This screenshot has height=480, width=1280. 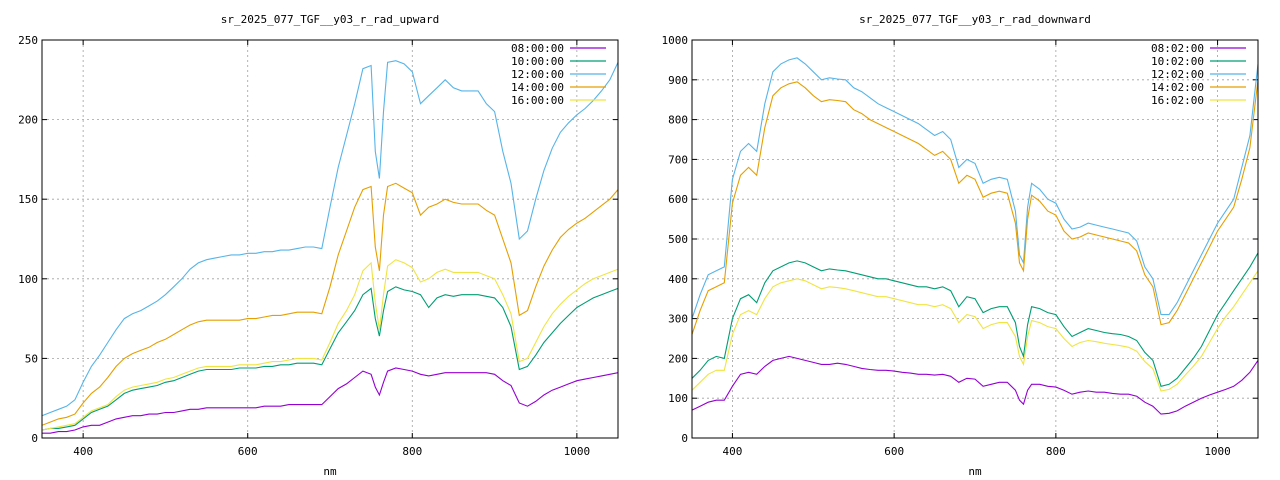 What do you see at coordinates (678, 159) in the screenshot?
I see `y-tick-label: 700` at bounding box center [678, 159].